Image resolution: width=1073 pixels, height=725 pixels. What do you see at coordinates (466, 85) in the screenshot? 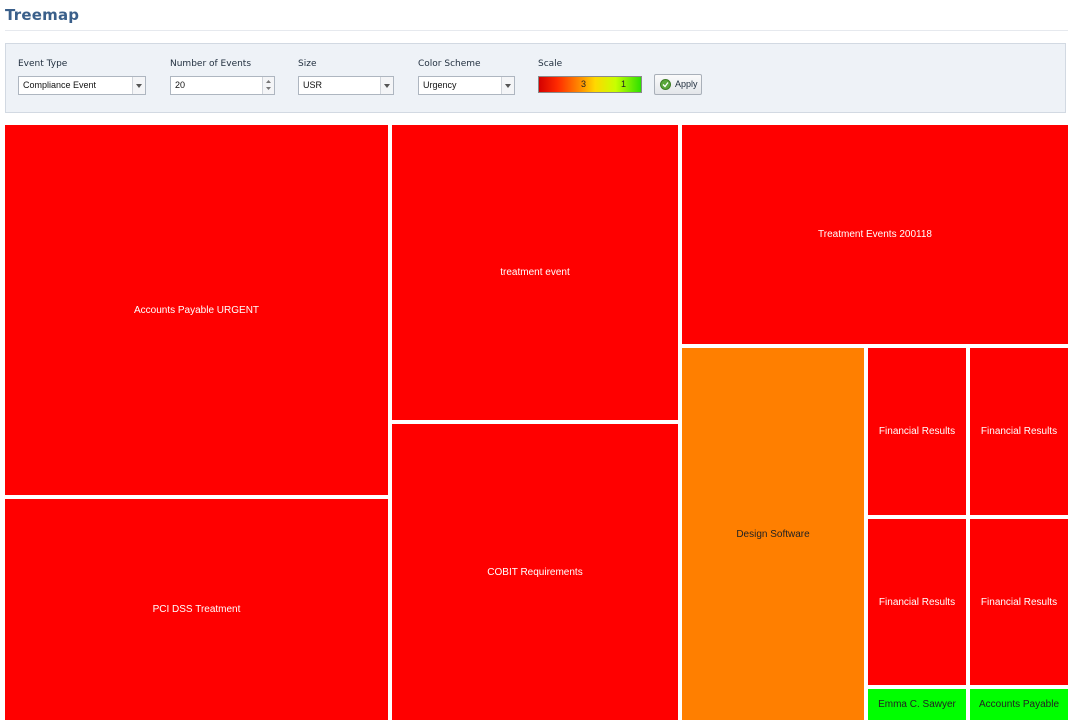
I see `color-scheme-select: Urgency` at bounding box center [466, 85].